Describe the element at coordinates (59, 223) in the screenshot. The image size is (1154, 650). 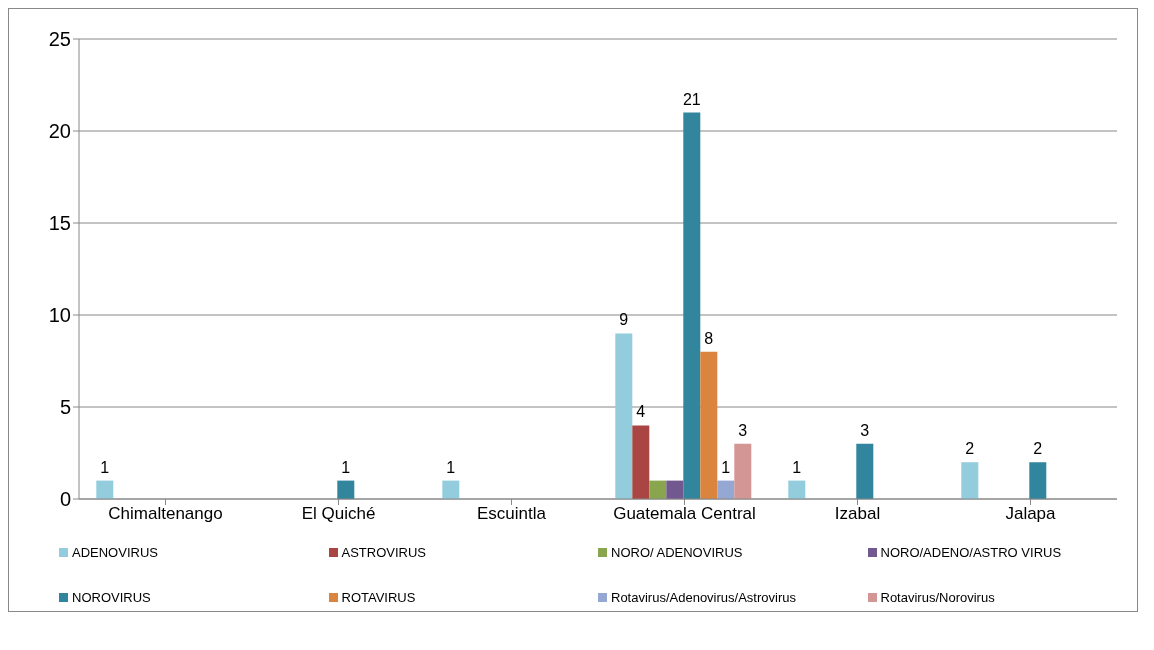
I see `y-tick-label: 15` at that location.